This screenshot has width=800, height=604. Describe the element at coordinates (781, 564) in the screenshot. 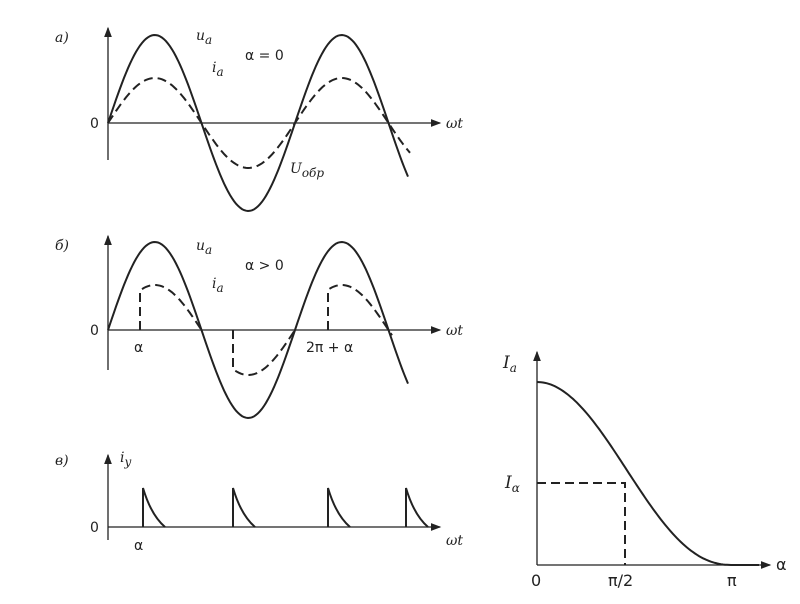

I see `x-label: α` at that location.